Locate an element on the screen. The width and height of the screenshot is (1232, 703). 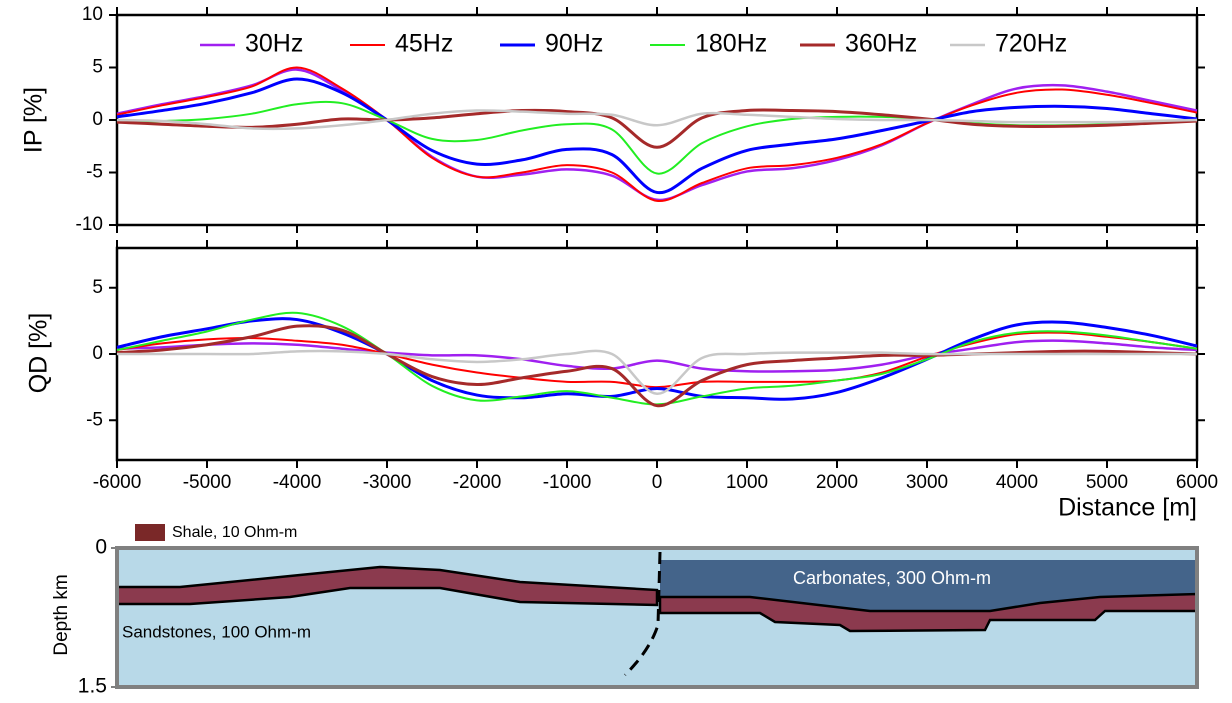
x-tick-label: 3000 is located at coordinates (927, 482).